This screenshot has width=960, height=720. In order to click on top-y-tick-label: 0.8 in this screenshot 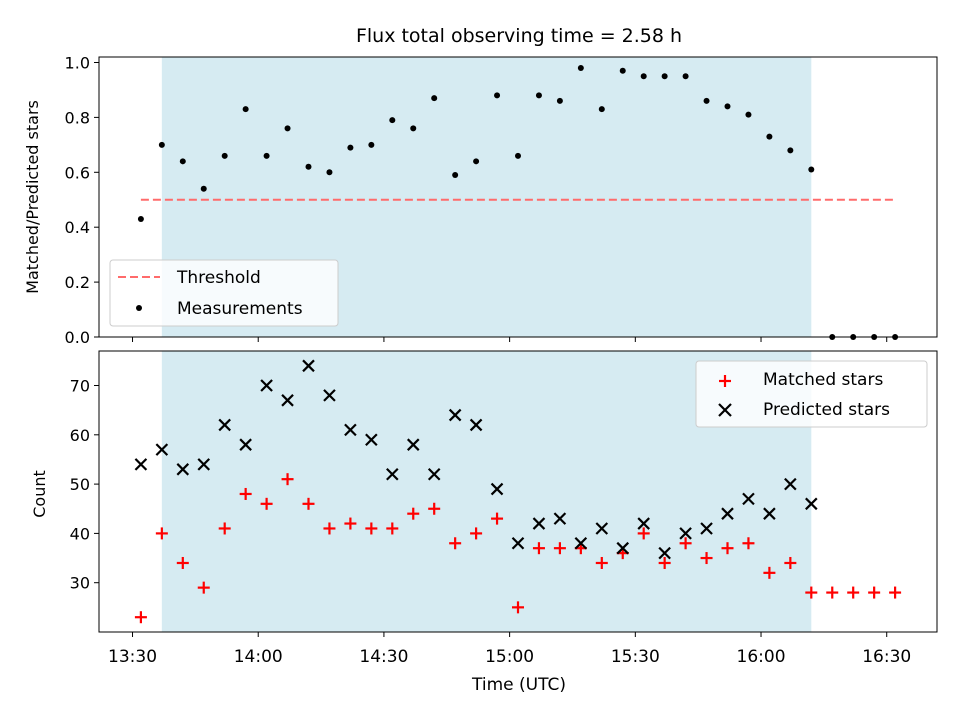, I will do `click(77, 117)`.